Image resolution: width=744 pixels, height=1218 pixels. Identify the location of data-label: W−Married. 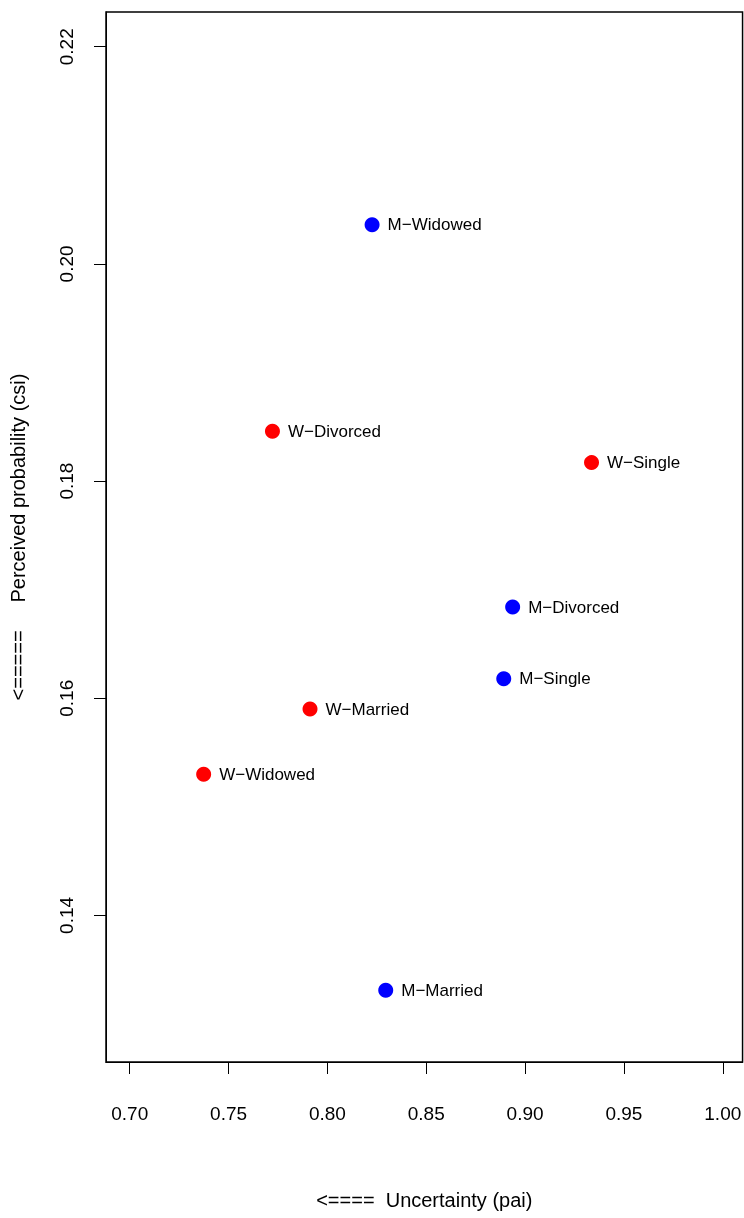
(367, 709).